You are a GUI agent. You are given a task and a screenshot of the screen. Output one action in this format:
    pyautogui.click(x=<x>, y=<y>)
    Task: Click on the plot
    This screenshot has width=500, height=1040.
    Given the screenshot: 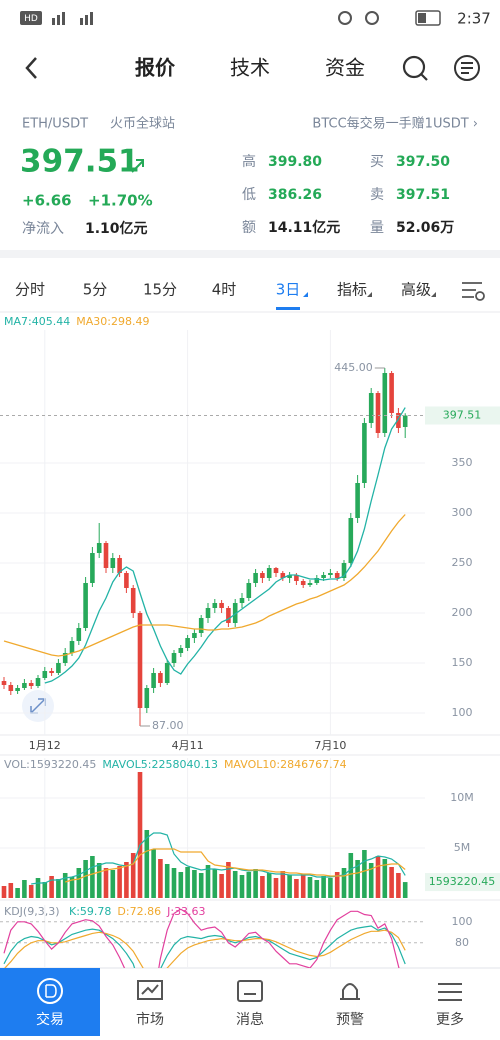 What is the action you would take?
    pyautogui.click(x=204, y=938)
    